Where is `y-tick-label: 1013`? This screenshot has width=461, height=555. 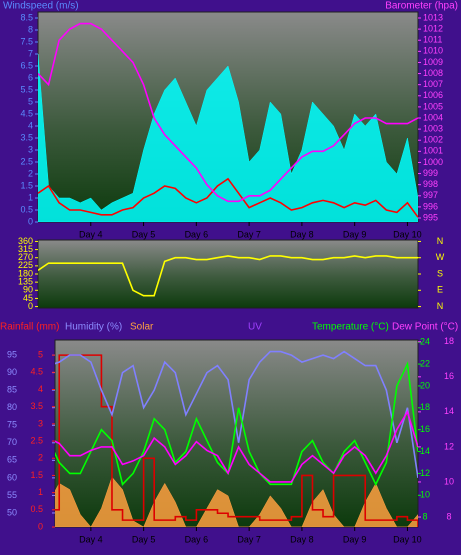 y-tick-label: 1013 is located at coordinates (433, 17).